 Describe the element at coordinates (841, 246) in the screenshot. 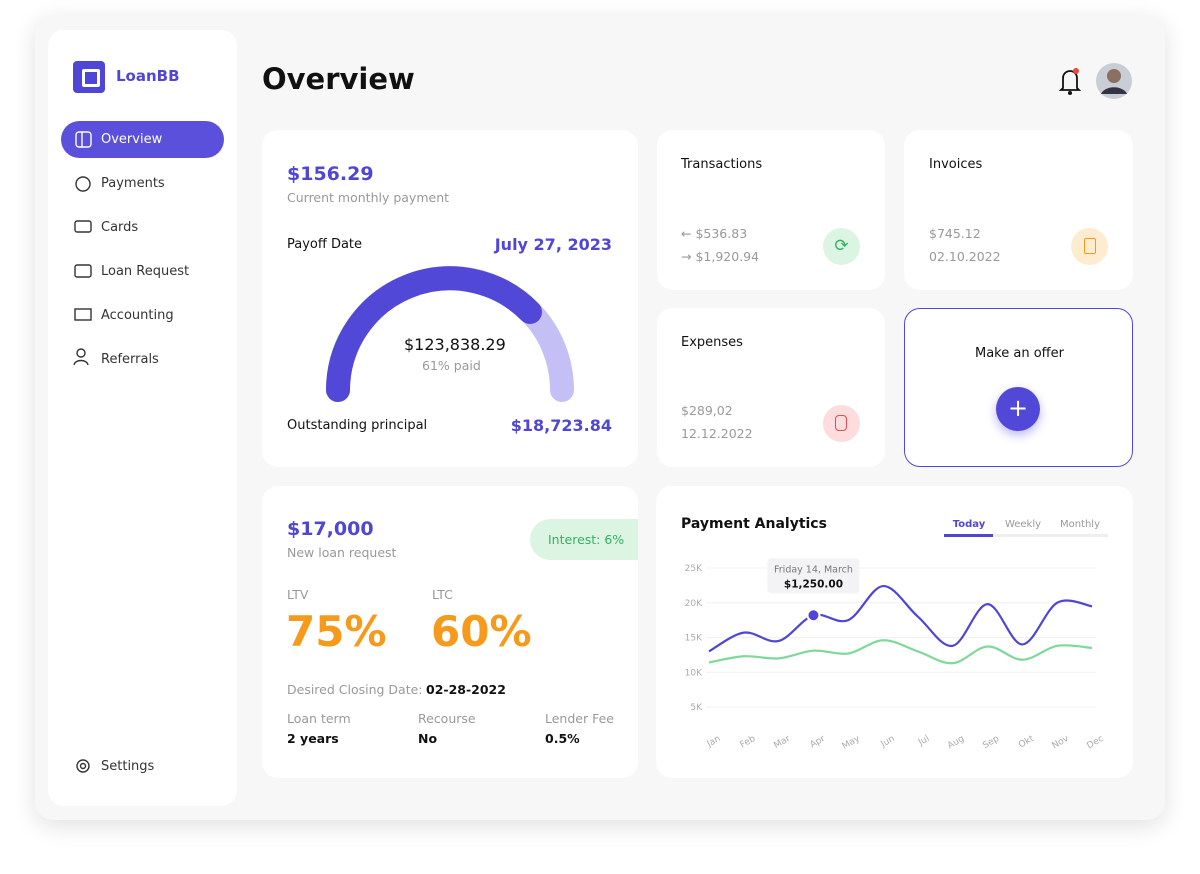

I see `icon: ⟳` at that location.